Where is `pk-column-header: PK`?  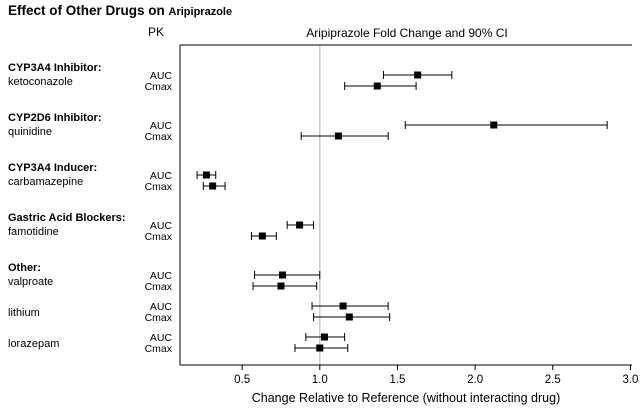 pk-column-header: PK is located at coordinates (156, 32).